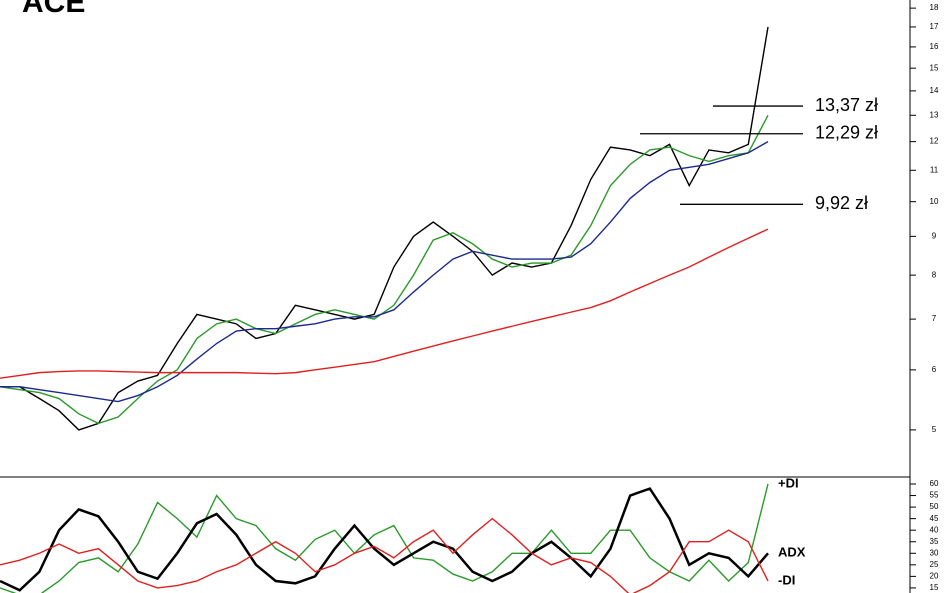 This screenshot has height=593, width=948. What do you see at coordinates (934, 552) in the screenshot?
I see `y-tick-label: 30` at bounding box center [934, 552].